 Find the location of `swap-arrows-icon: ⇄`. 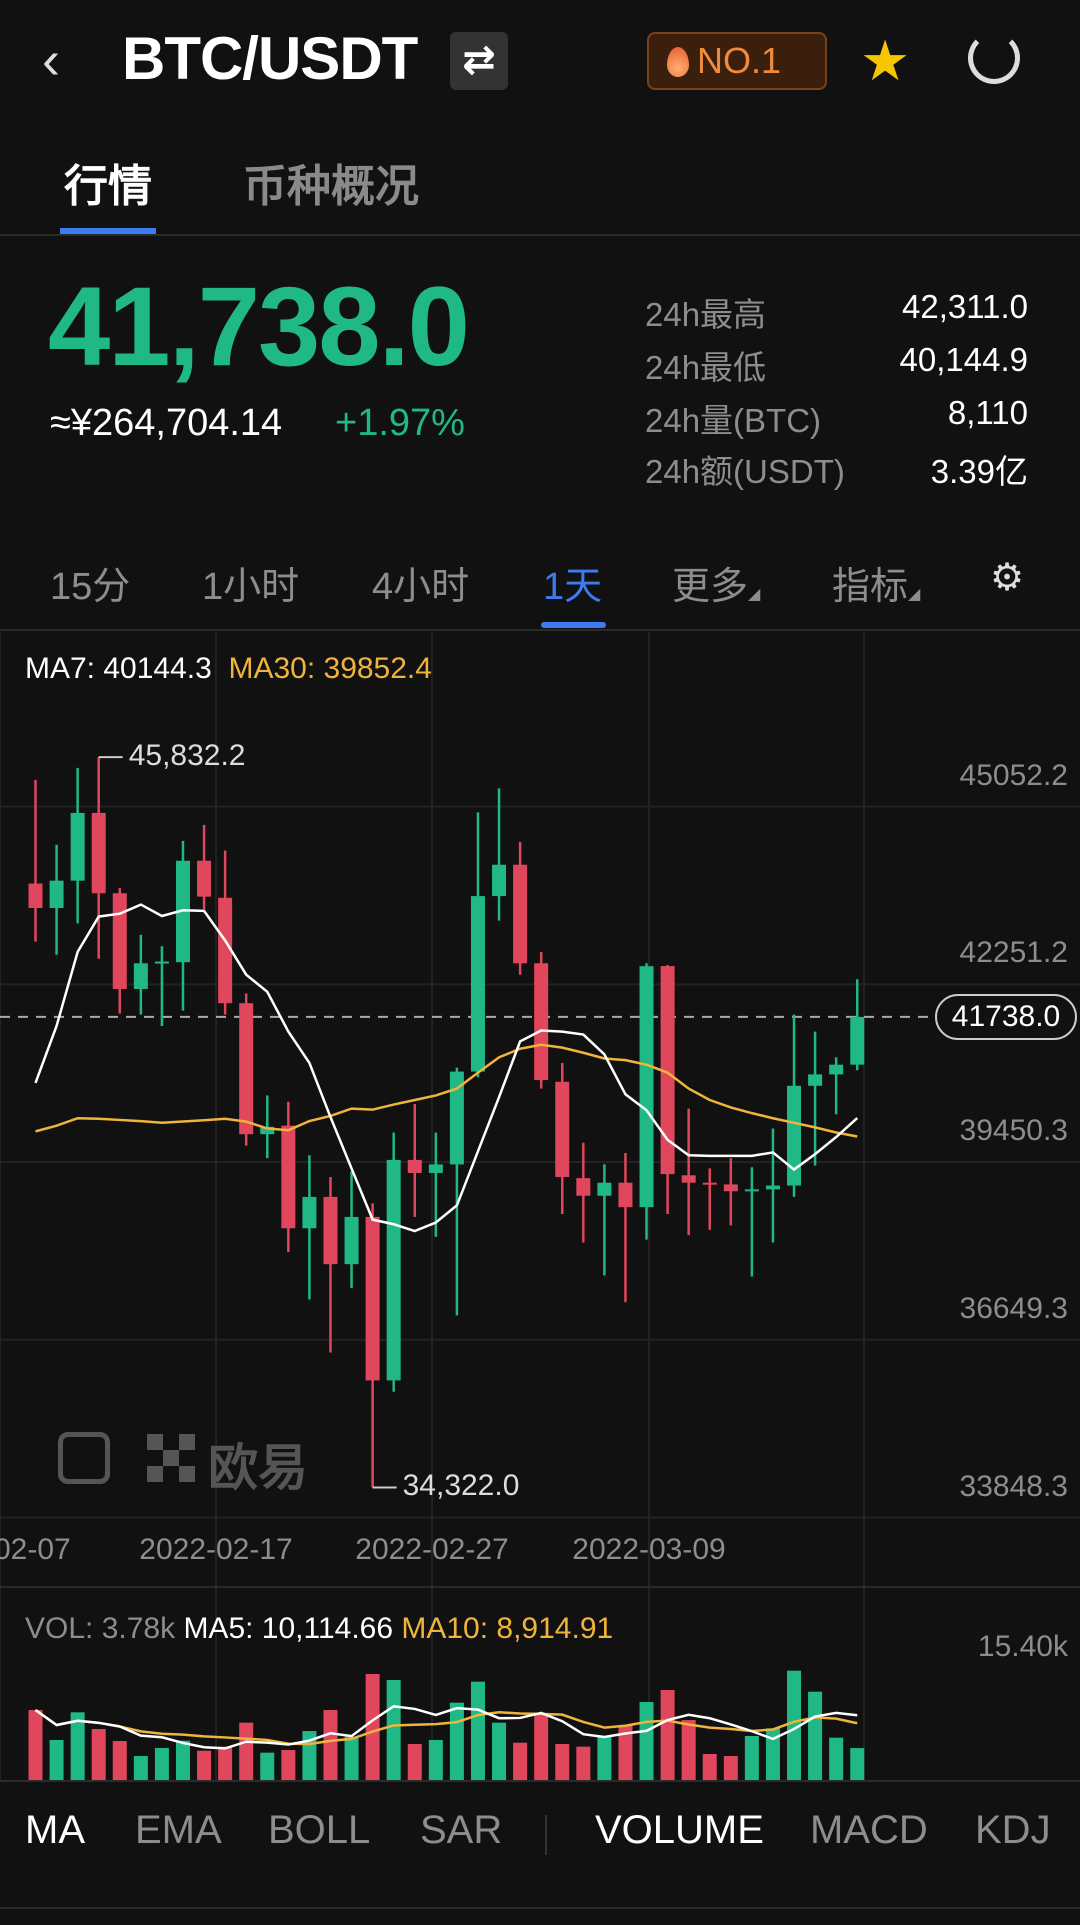

swap-arrows-icon: ⇄ is located at coordinates (479, 61).